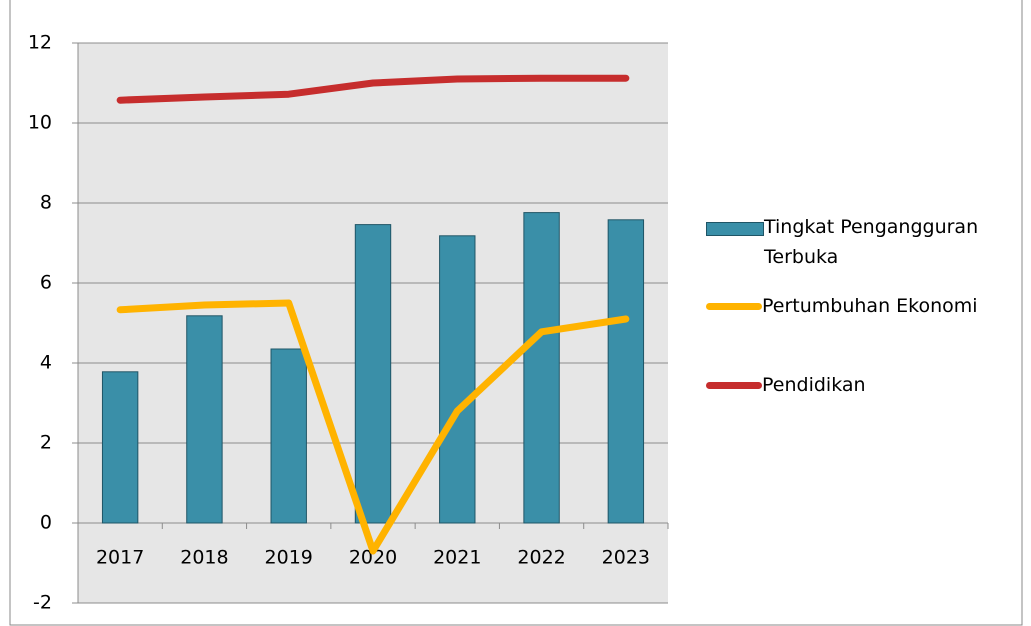  Describe the element at coordinates (46, 443) in the screenshot. I see `y-tick-label: 2` at that location.